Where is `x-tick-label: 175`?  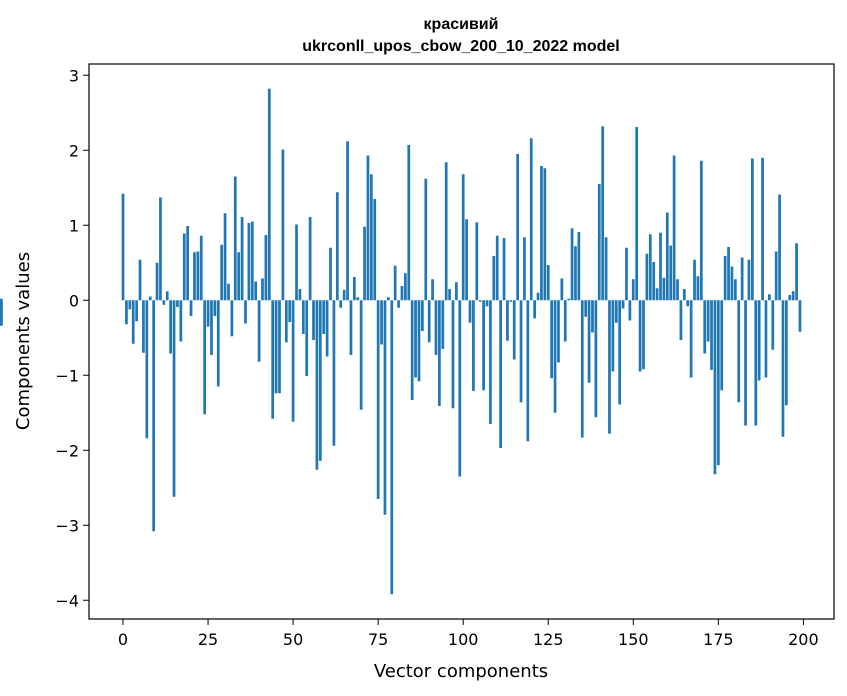
x-tick-label: 175 is located at coordinates (718, 639).